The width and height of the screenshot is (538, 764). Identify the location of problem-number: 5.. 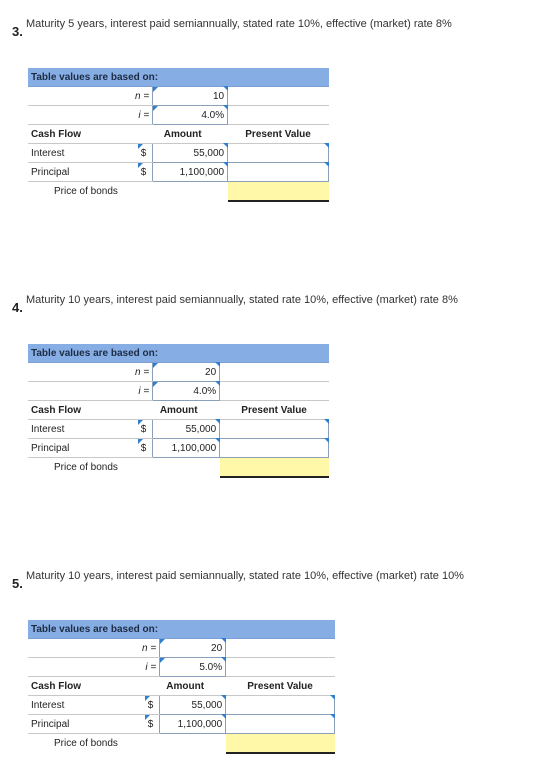
(17, 583).